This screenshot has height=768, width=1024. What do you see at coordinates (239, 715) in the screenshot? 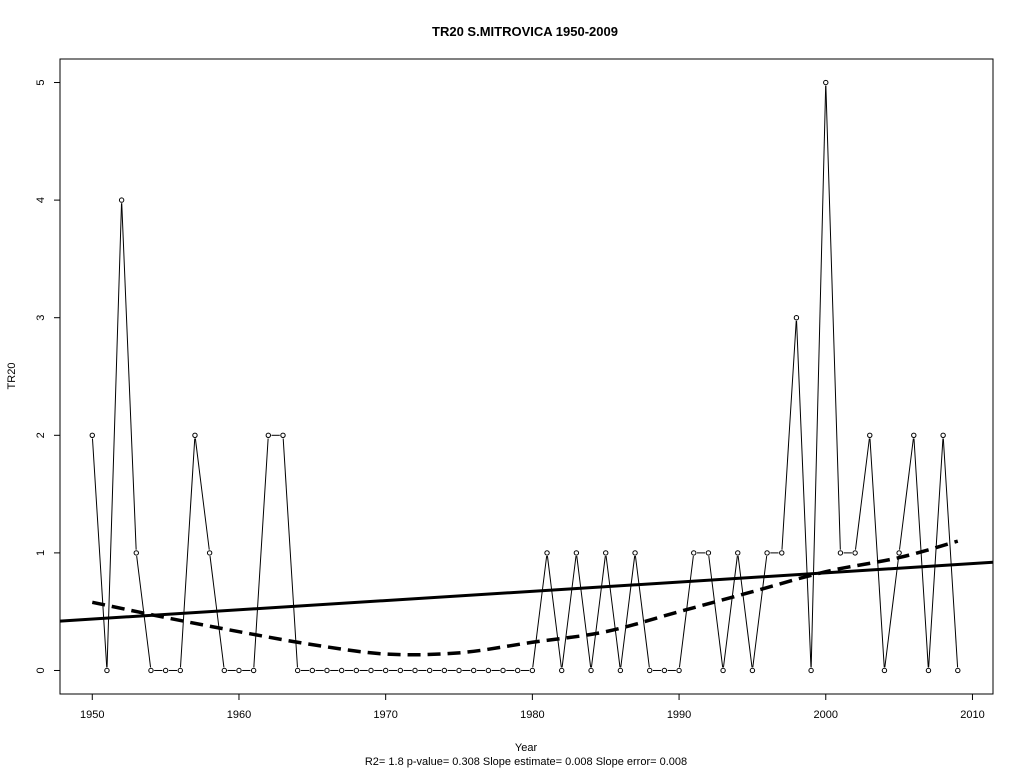
I see `x-tick-label: 1960` at bounding box center [239, 715].